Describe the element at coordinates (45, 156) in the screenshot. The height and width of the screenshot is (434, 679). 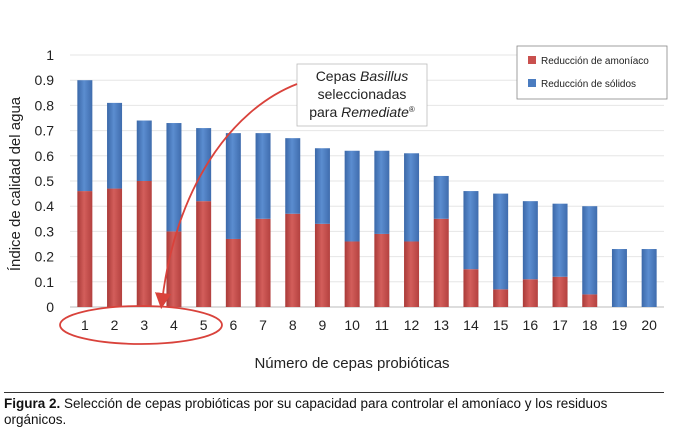
I see `y-tick-label: 0.6` at that location.